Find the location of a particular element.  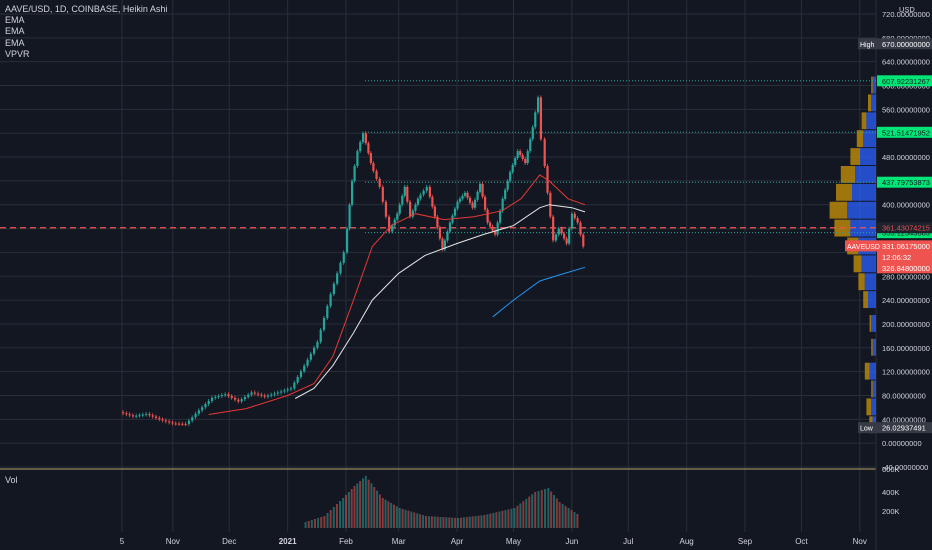

indicator-ema-1: EMA is located at coordinates (15, 20).